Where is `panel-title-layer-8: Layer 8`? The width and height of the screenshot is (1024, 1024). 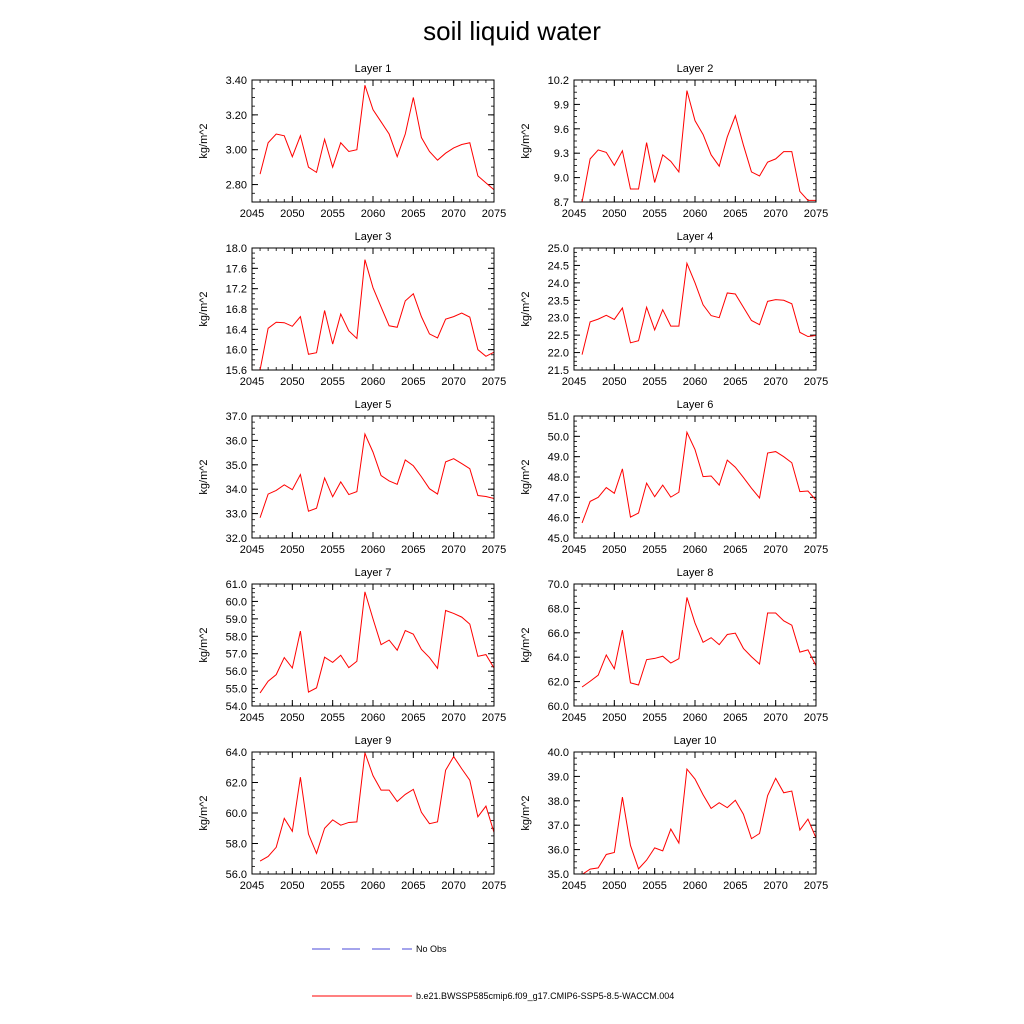 panel-title-layer-8: Layer 8 is located at coordinates (695, 573).